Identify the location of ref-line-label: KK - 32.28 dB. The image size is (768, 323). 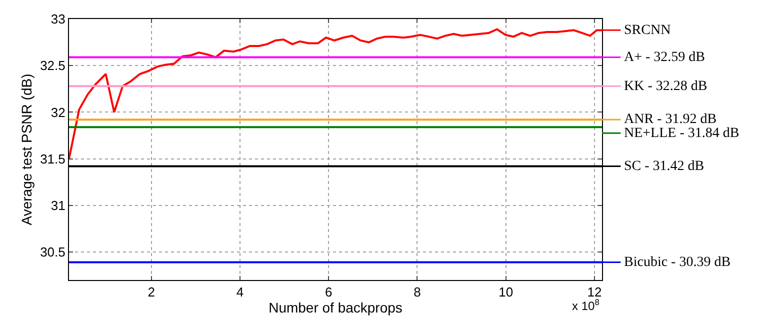
(666, 86).